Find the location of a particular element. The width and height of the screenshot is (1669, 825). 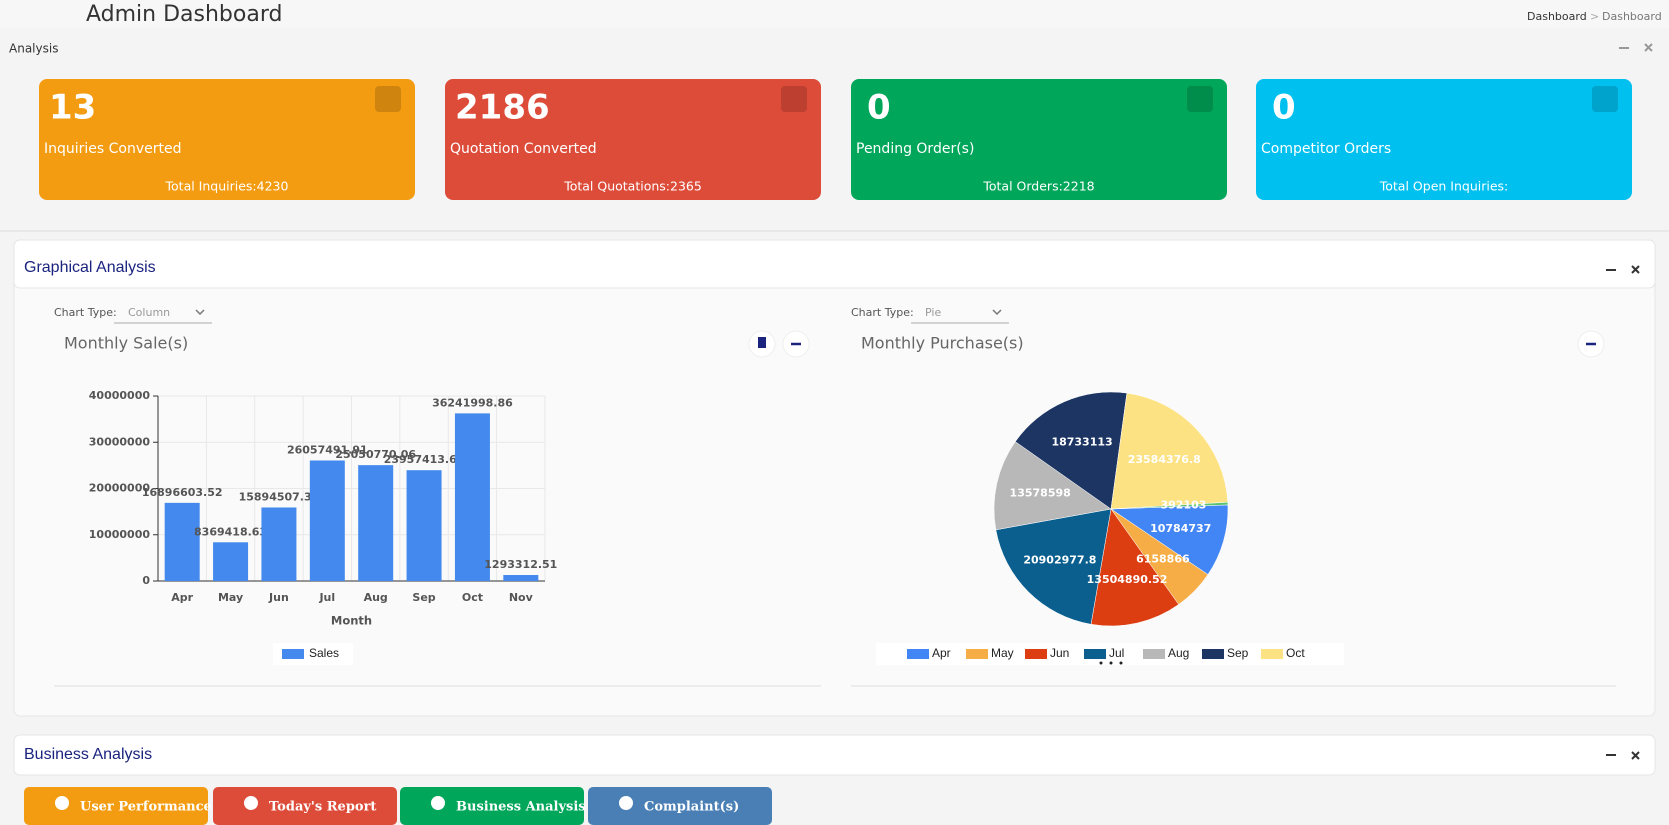

export-icon is located at coordinates (762, 342).